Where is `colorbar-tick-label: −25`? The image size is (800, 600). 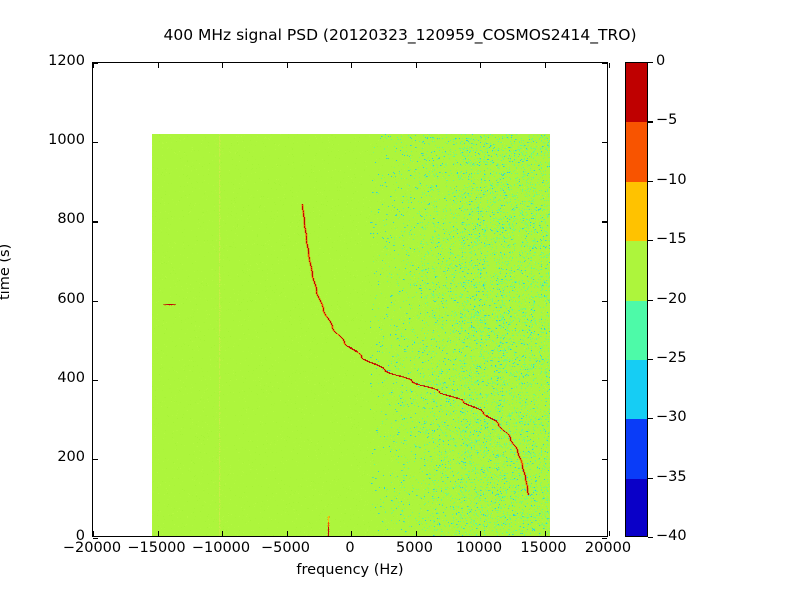 colorbar-tick-label: −25 is located at coordinates (671, 357).